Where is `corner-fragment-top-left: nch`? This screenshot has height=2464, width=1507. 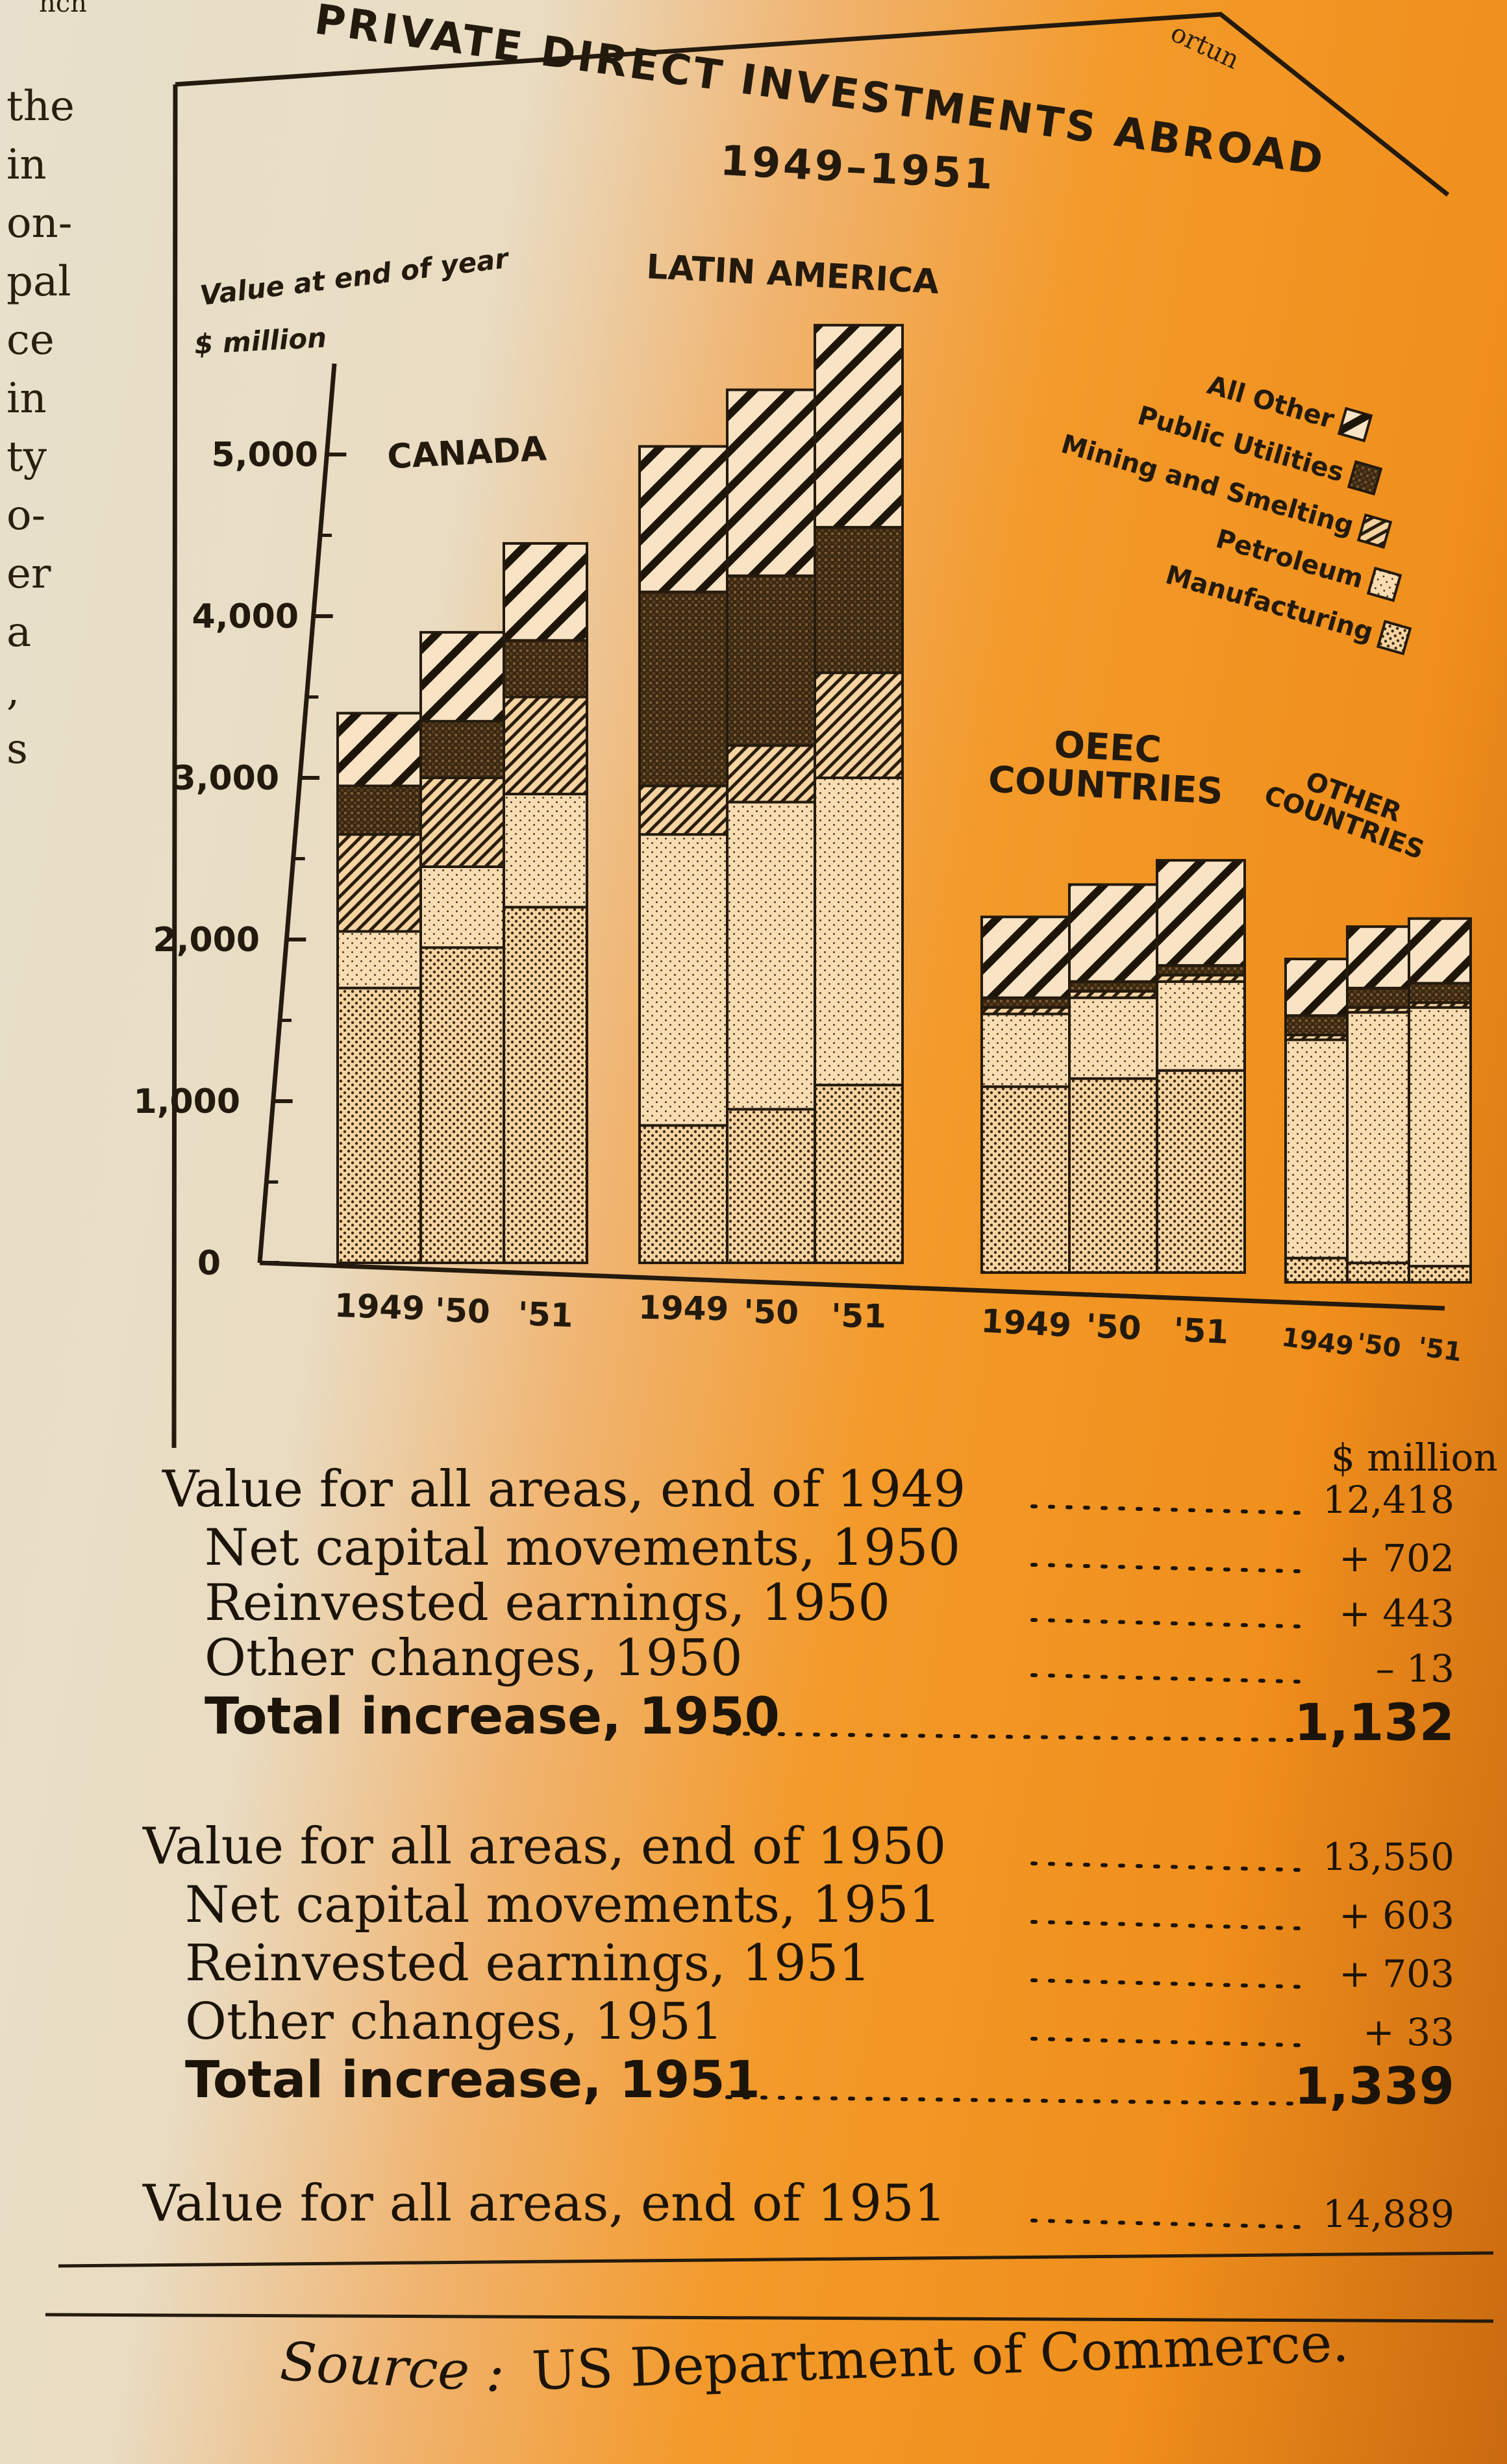
corner-fragment-top-left: nch is located at coordinates (63, 9).